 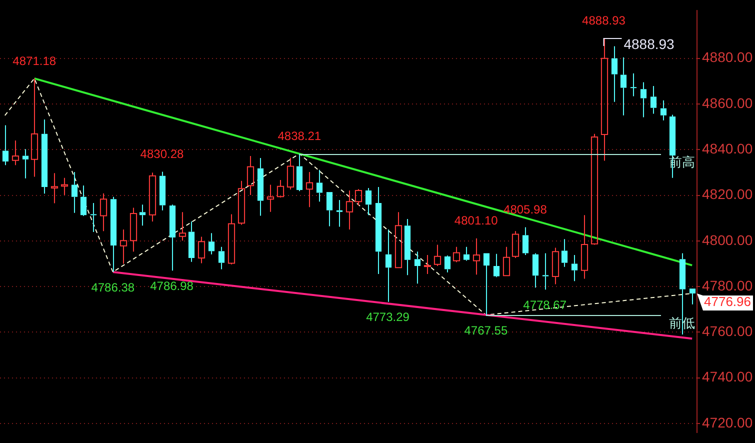 What do you see at coordinates (727, 331) in the screenshot?
I see `y-tick-label: 4760.00` at bounding box center [727, 331].